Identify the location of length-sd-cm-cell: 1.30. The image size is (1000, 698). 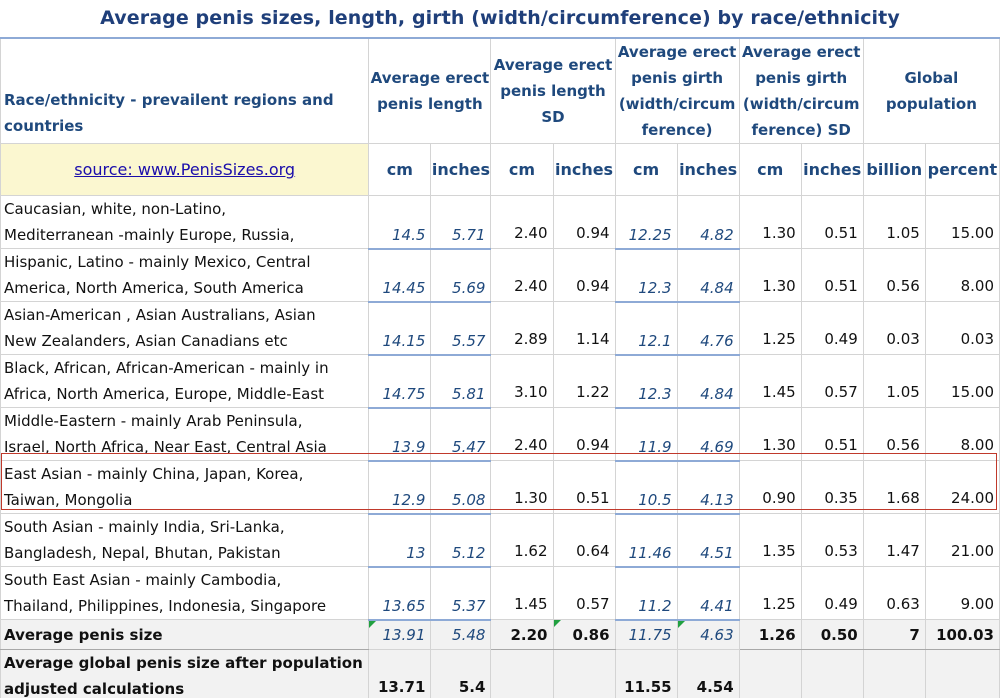
(522, 487).